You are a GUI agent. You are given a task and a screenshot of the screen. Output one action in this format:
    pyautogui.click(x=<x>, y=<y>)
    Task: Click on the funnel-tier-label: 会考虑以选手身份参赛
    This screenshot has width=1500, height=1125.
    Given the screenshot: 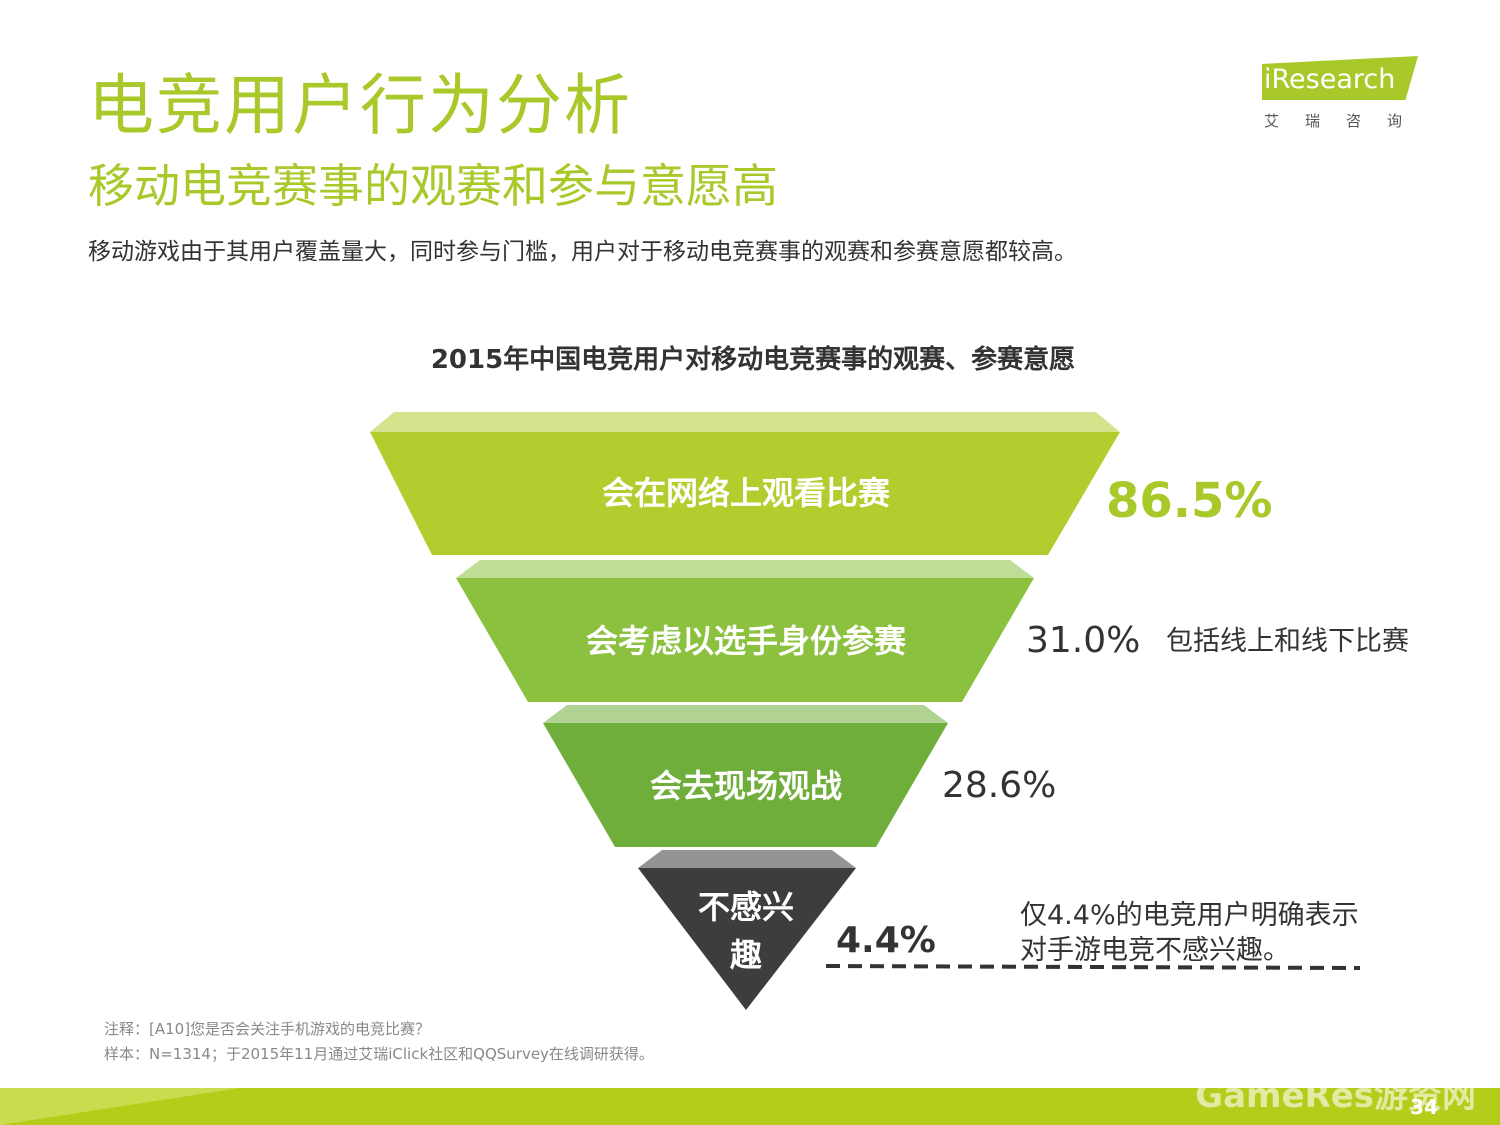 What is the action you would take?
    pyautogui.click(x=746, y=641)
    